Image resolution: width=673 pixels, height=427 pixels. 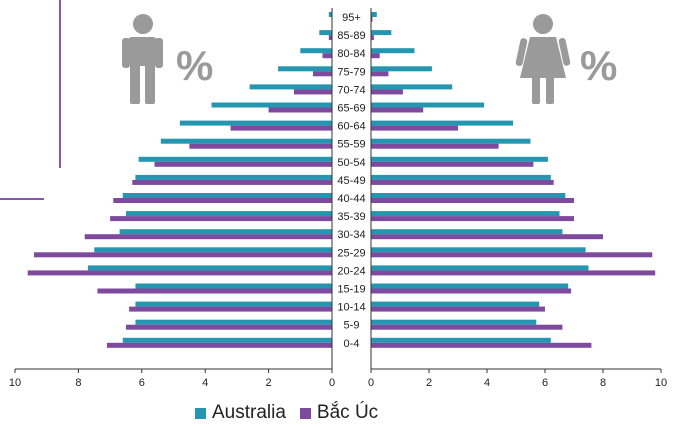 What do you see at coordinates (351, 145) in the screenshot?
I see `age-label: 55-59` at bounding box center [351, 145].